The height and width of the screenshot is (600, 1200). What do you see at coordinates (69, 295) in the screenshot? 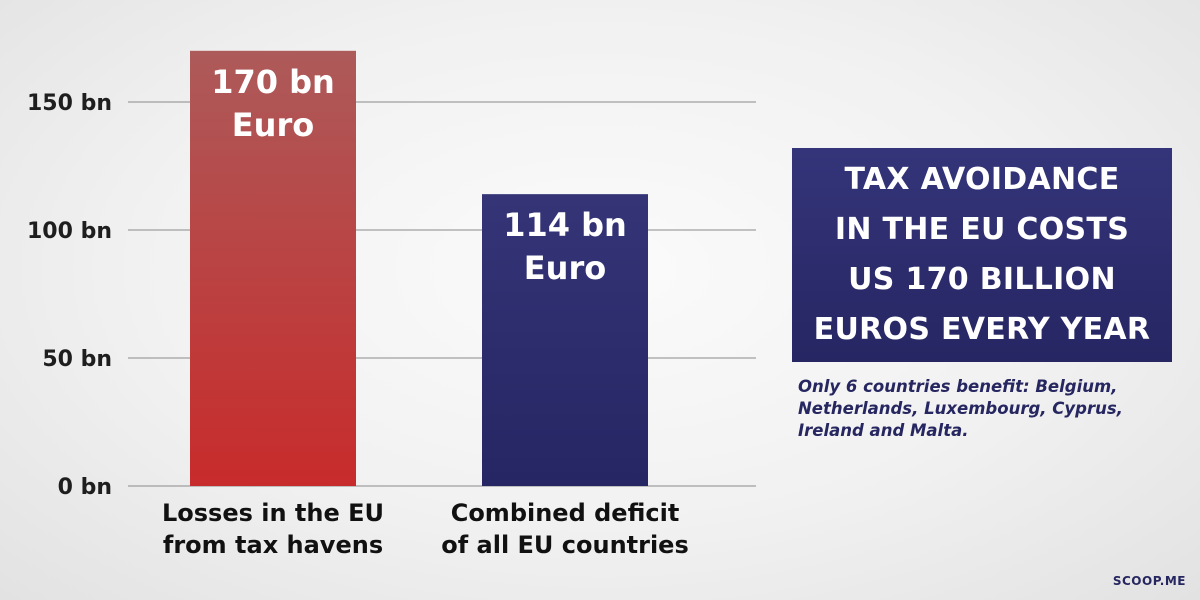
I see `y-axis-ticks: 0 bn 50 bn 100 bn 150 bn` at bounding box center [69, 295].